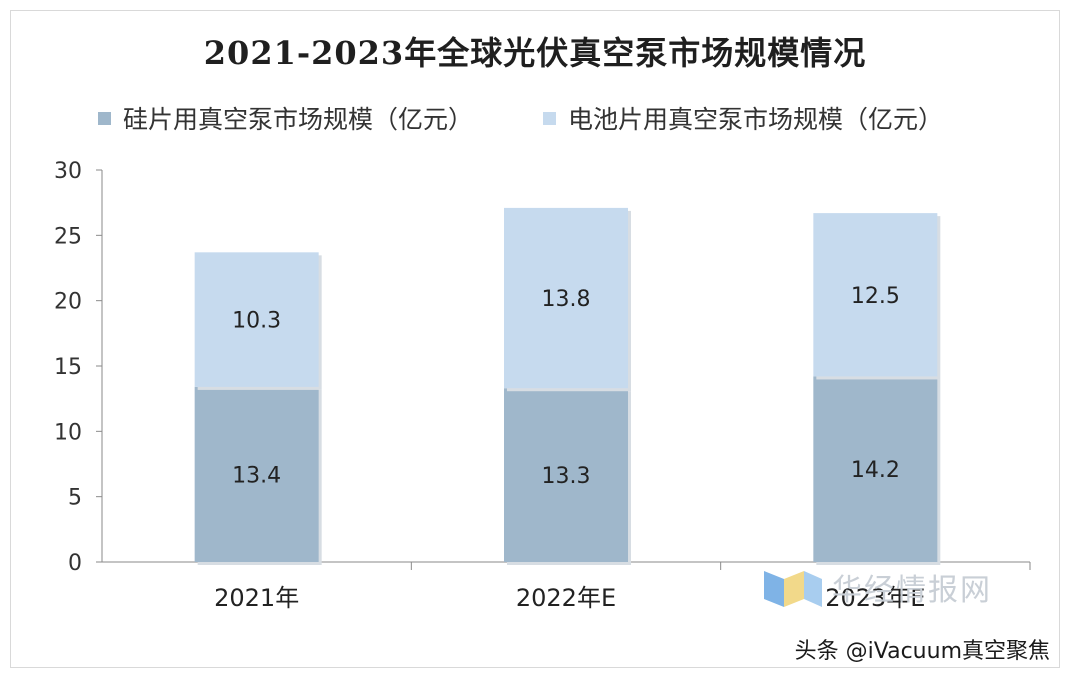 Image resolution: width=1070 pixels, height=678 pixels. Describe the element at coordinates (68, 171) in the screenshot. I see `y-tick-label: 30` at that location.